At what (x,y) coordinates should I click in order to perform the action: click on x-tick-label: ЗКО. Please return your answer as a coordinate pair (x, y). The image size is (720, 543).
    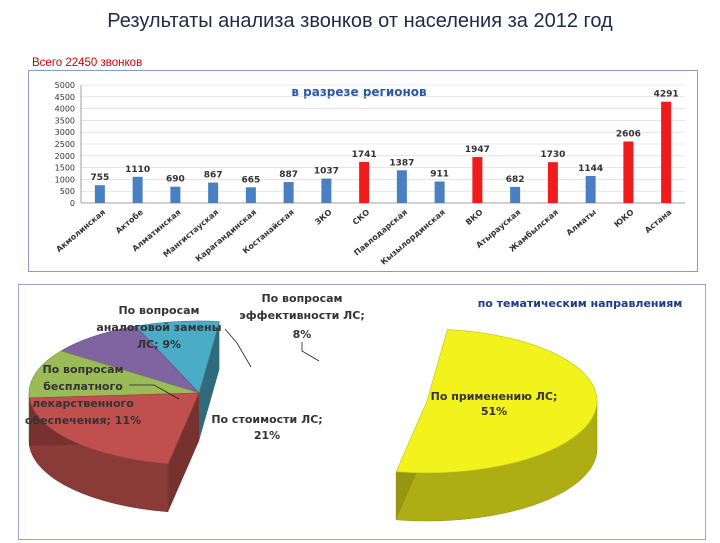
    Looking at the image, I should click on (323, 217).